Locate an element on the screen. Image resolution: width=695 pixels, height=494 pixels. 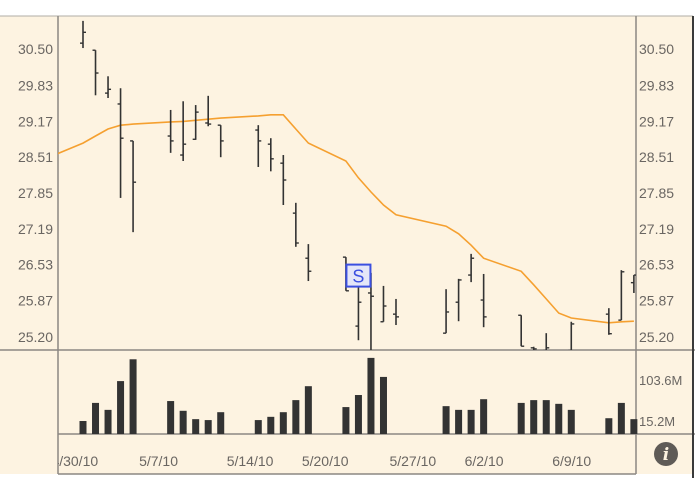
price-tick-left: 27.19 is located at coordinates (35, 229).